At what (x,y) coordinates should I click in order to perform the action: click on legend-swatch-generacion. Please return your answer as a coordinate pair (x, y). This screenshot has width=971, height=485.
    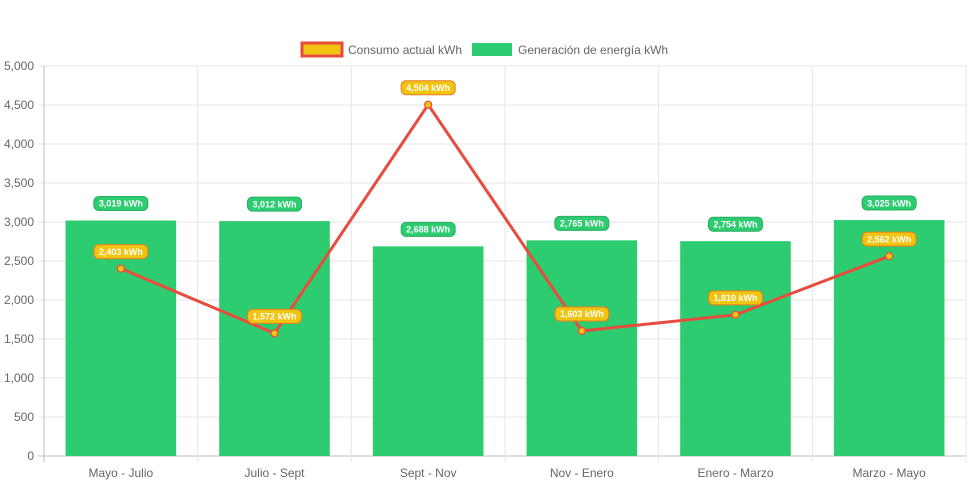
    Looking at the image, I should click on (492, 49).